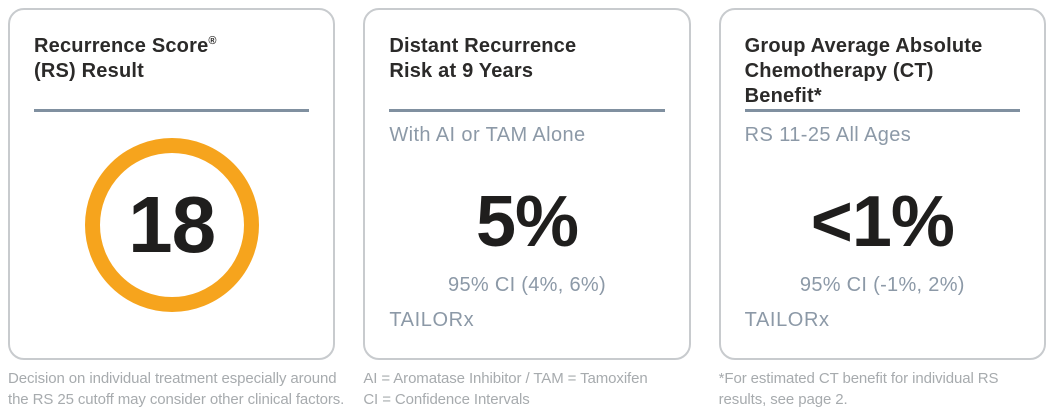 Image resolution: width=1054 pixels, height=410 pixels. I want to click on title-line-2: Chemotherapy (CT), so click(839, 71).